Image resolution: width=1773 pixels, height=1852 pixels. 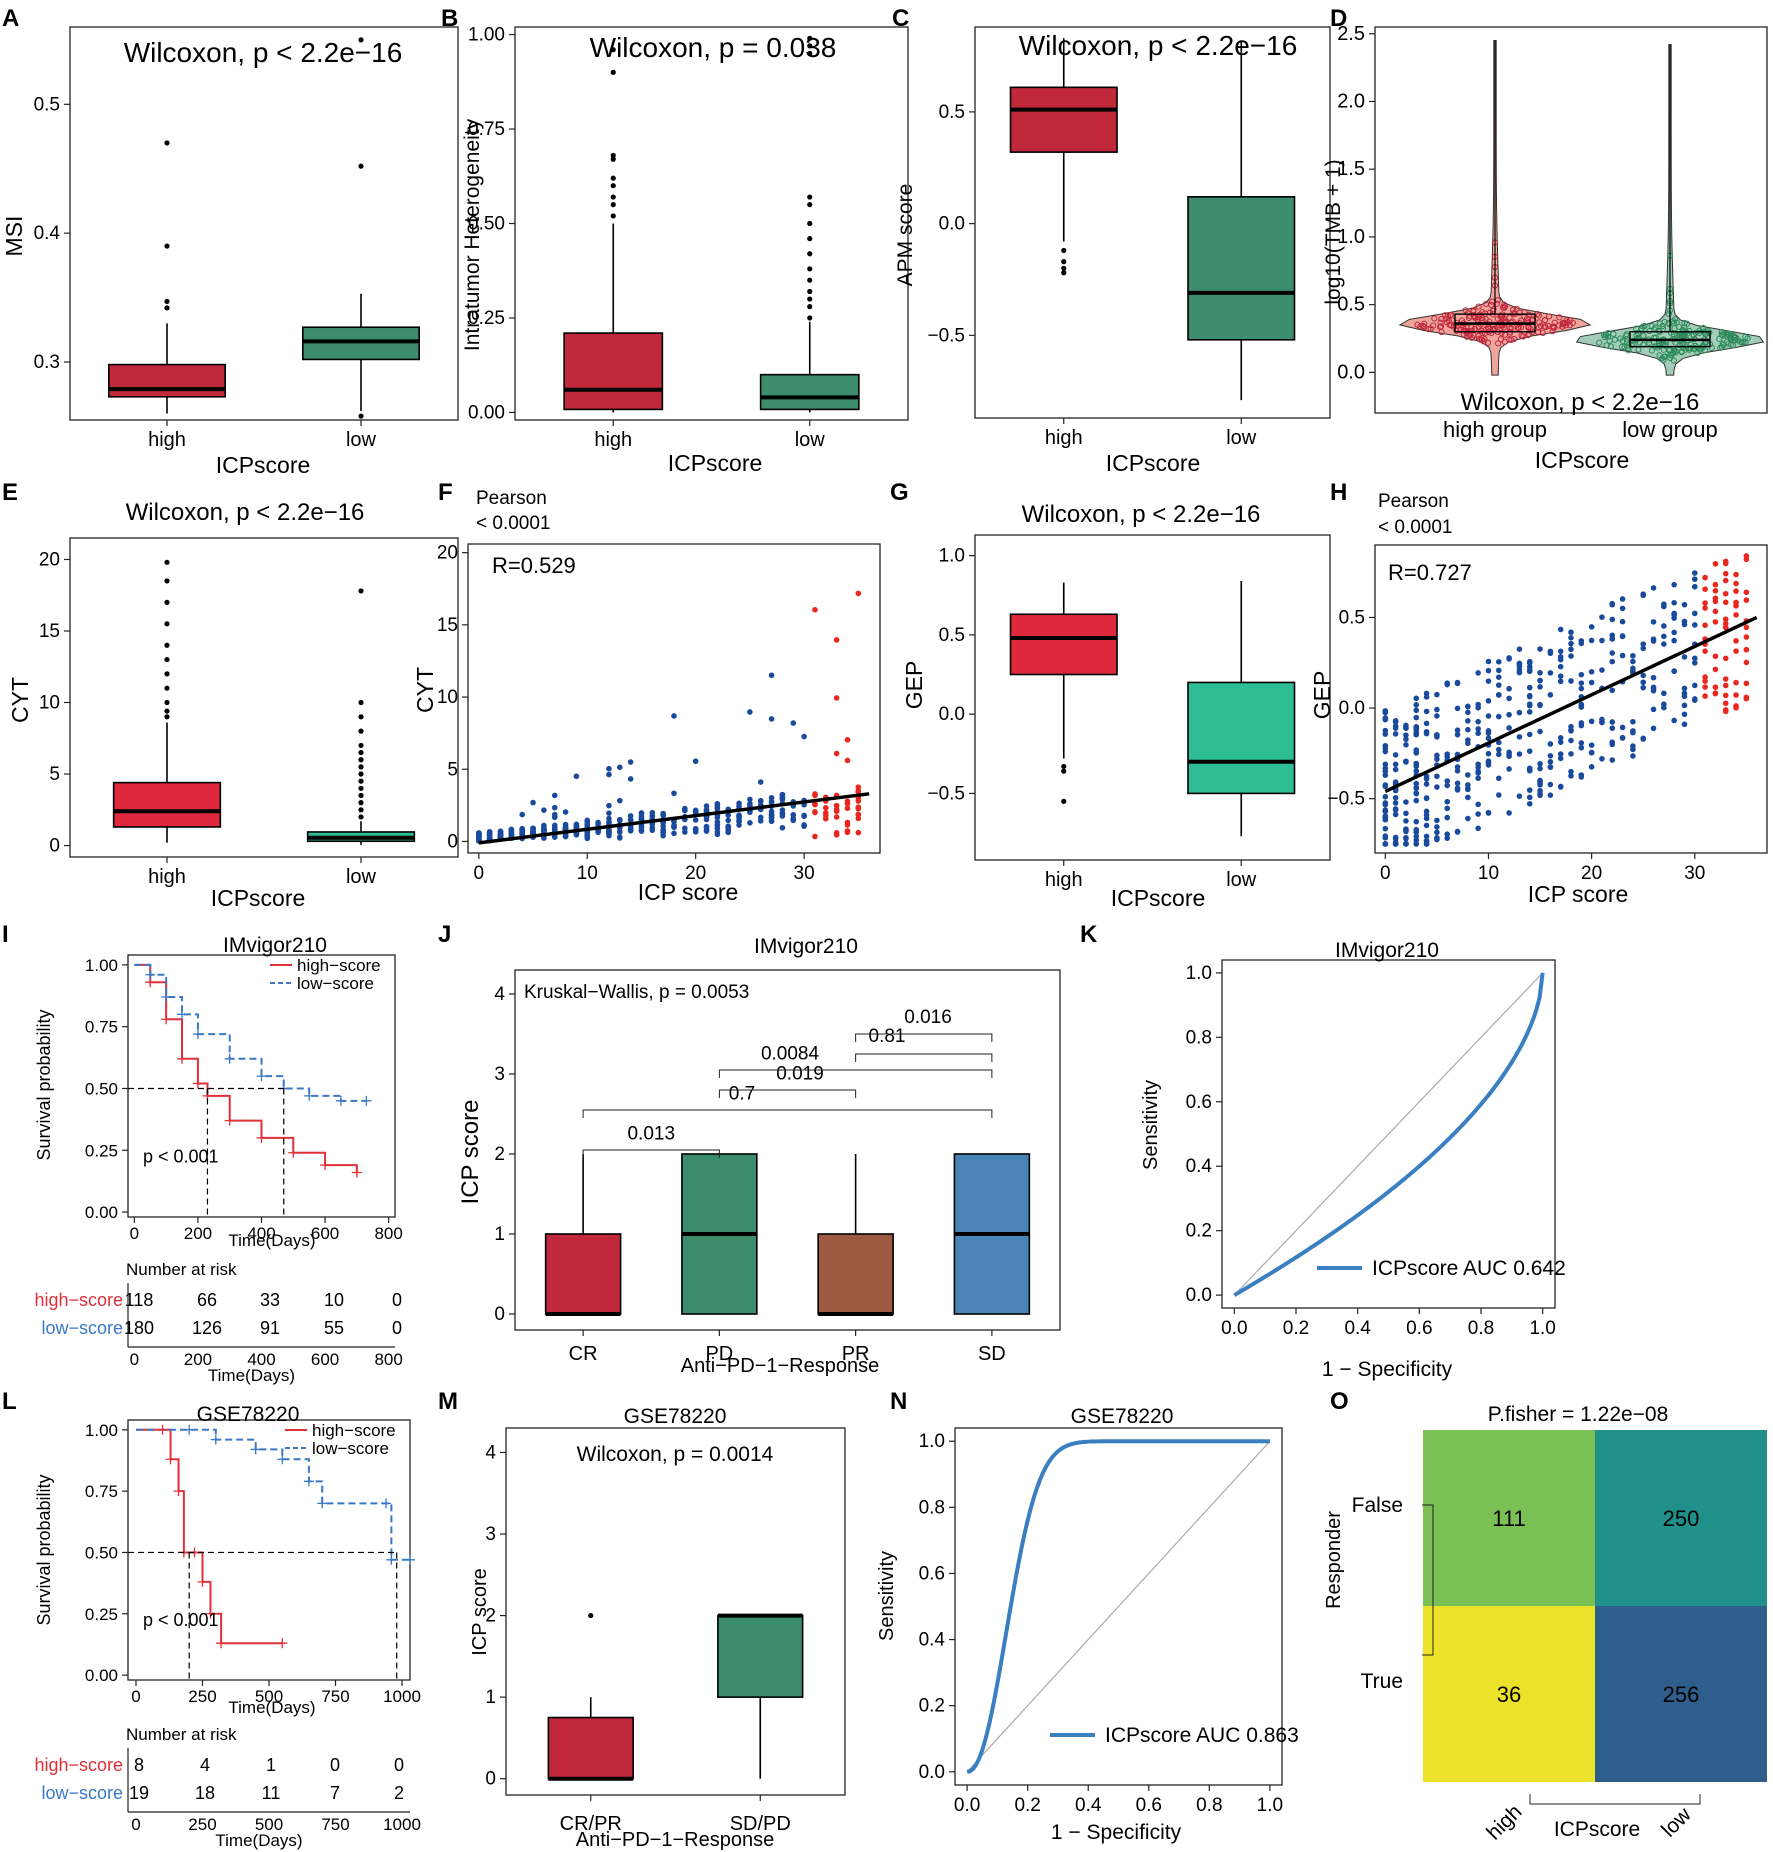 What do you see at coordinates (1241, 268) in the screenshot?
I see `panel-C-box-low` at bounding box center [1241, 268].